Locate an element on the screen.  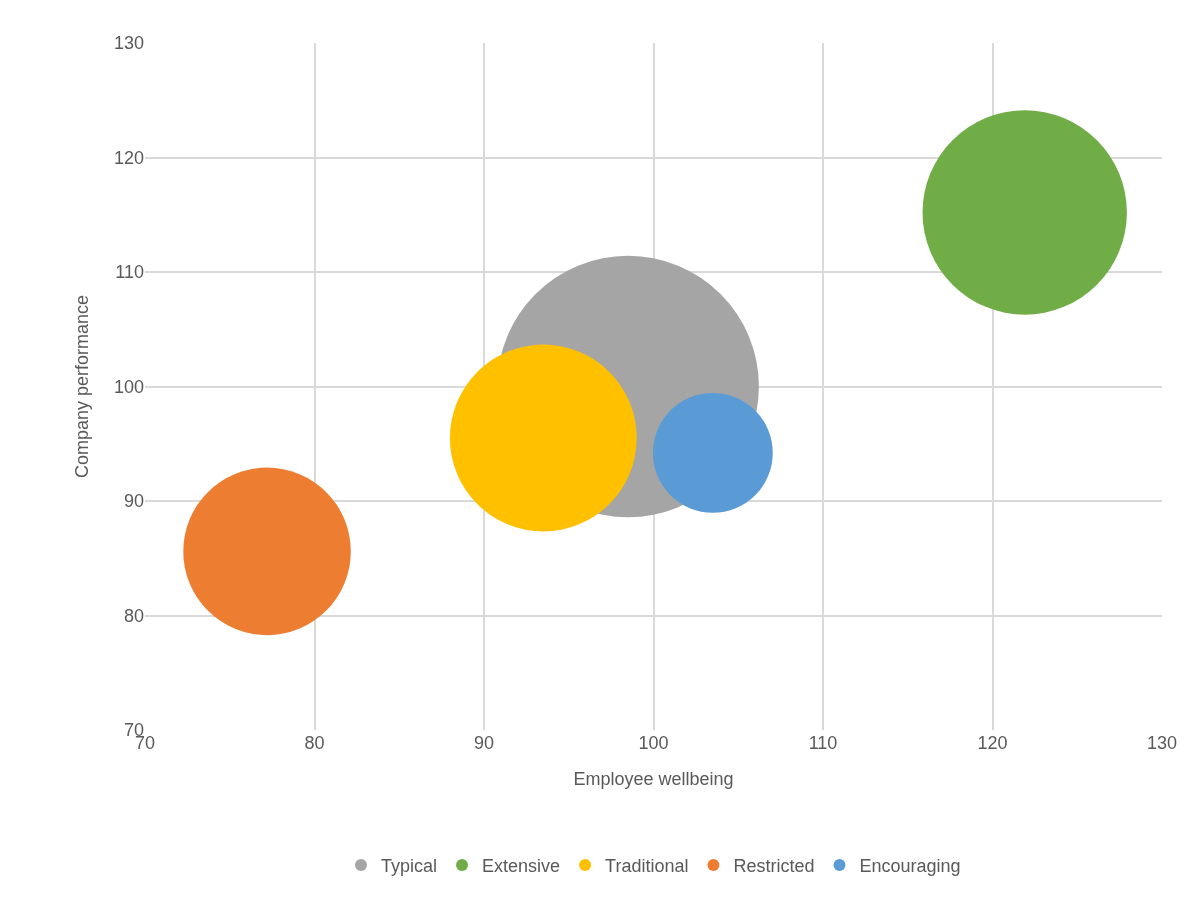
x-tick-label: 130 is located at coordinates (1162, 743).